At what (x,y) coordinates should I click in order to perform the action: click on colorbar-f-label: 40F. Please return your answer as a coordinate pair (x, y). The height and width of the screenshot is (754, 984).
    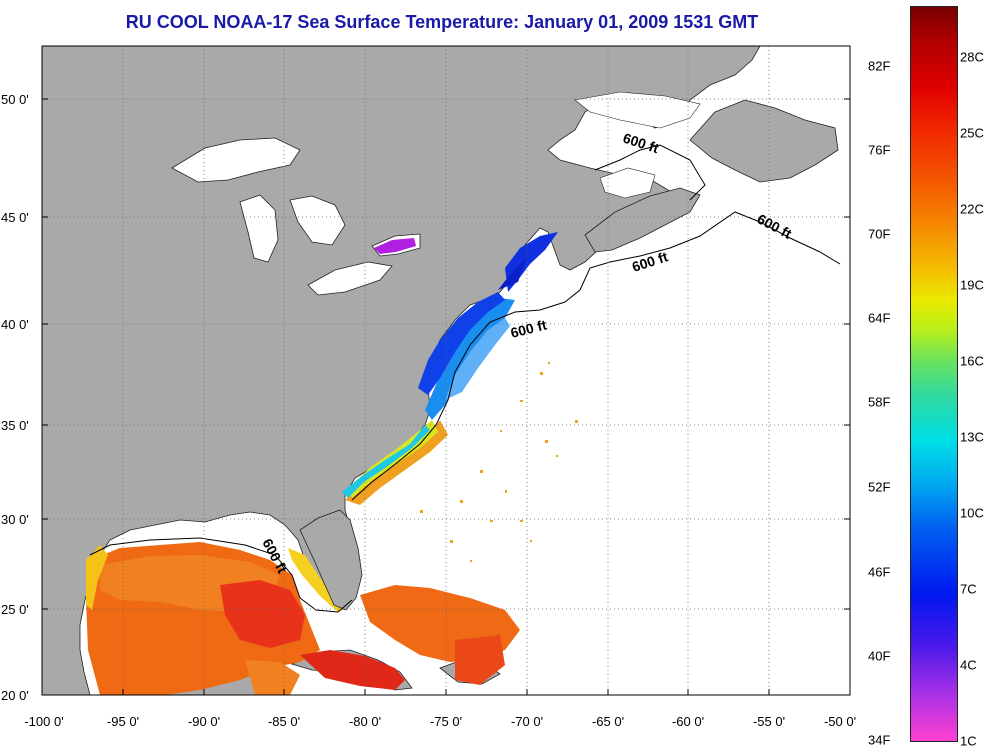
    Looking at the image, I should click on (879, 656).